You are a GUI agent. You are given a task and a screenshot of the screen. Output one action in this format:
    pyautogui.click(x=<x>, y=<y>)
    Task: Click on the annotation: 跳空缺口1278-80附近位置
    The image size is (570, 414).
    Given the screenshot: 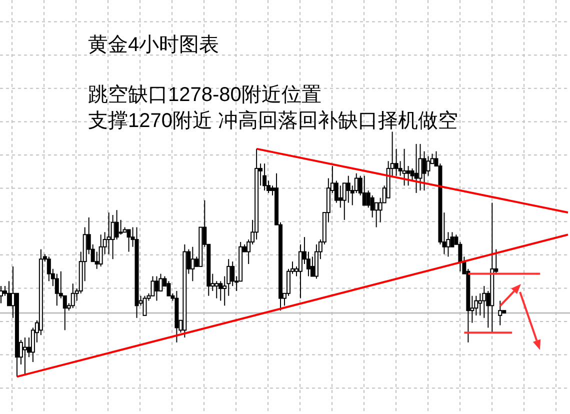 What is the action you would take?
    pyautogui.click(x=205, y=95)
    